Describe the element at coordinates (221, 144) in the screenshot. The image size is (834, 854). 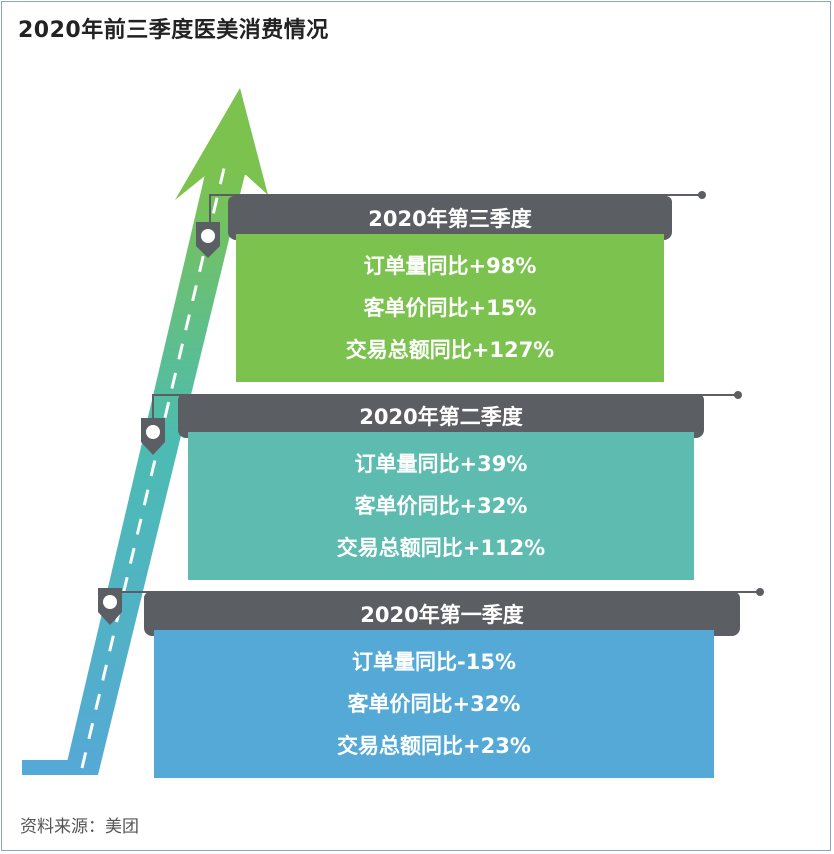
I see `growth-arrow-head` at that location.